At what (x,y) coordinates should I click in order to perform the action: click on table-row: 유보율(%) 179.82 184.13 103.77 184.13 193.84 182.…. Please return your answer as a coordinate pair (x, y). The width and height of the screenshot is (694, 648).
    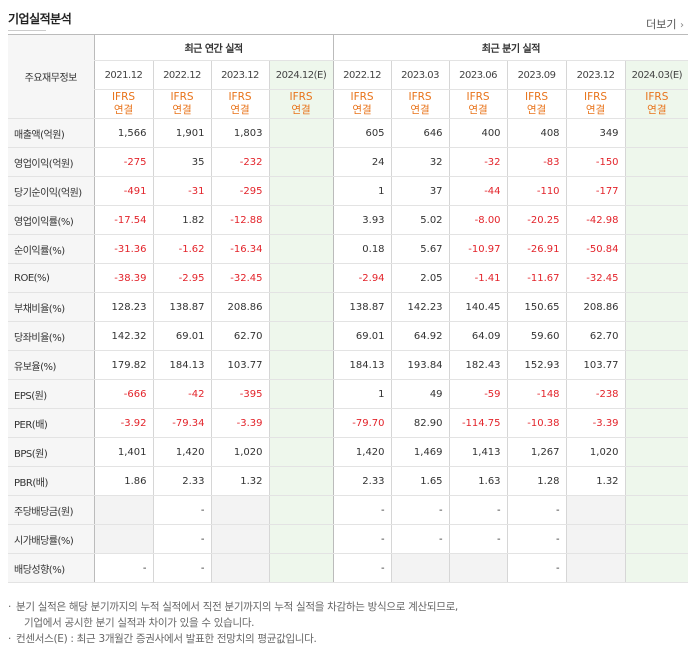
    Looking at the image, I should click on (348, 365).